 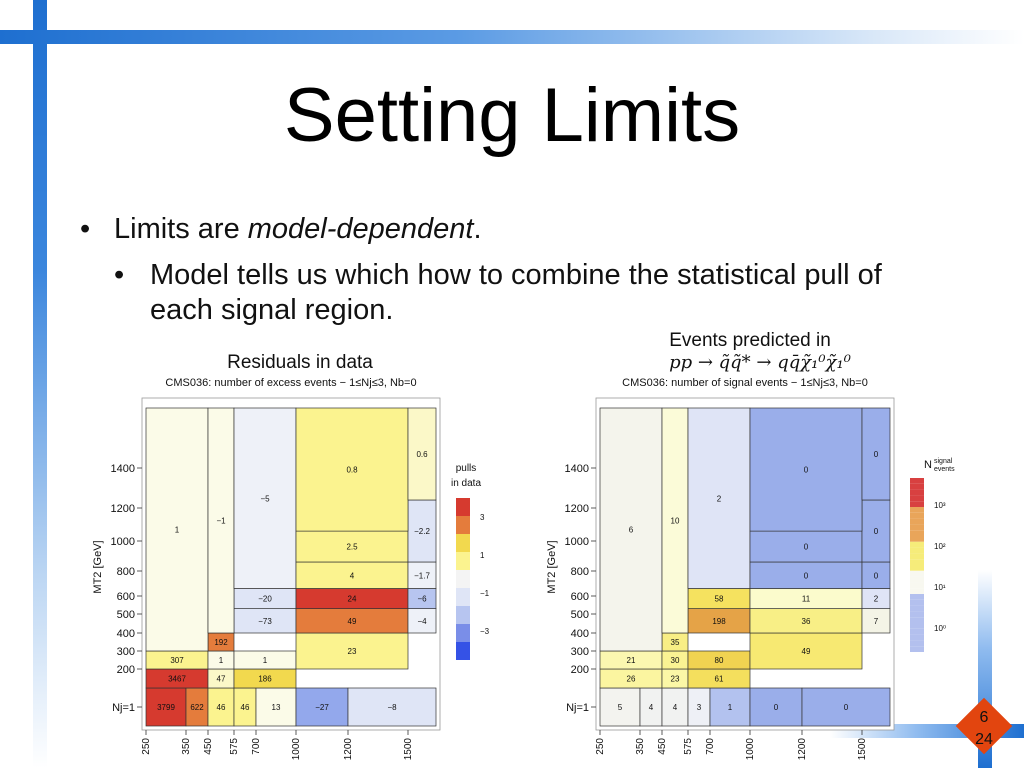 What do you see at coordinates (485, 631) in the screenshot?
I see `legend-tick: −3` at bounding box center [485, 631].